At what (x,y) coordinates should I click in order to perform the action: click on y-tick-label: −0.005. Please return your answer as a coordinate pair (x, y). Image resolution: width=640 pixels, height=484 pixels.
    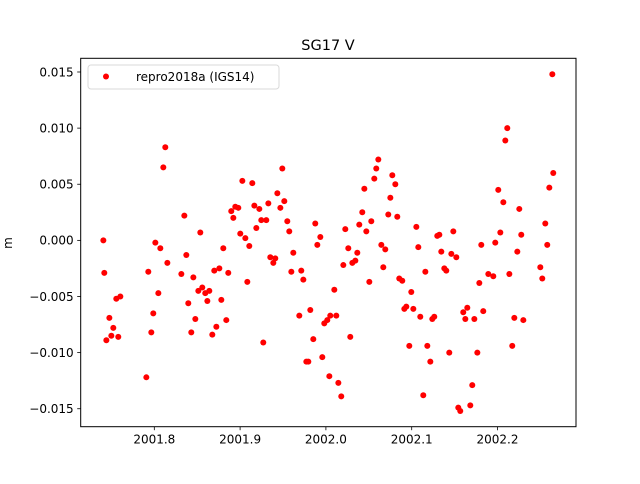
    Looking at the image, I should click on (51, 297).